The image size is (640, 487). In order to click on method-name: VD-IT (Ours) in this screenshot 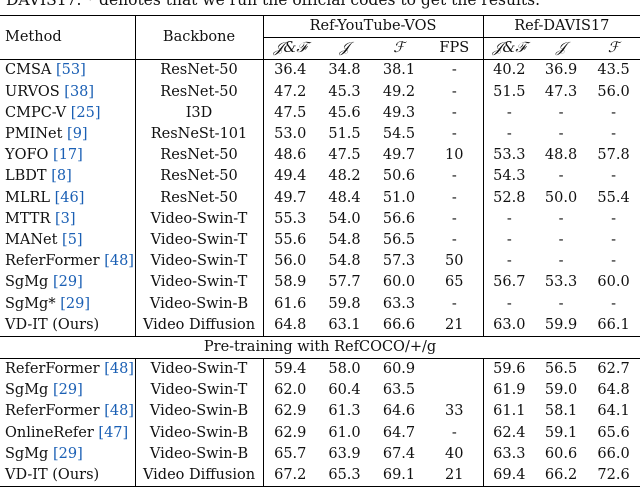, I will do `click(52, 475)`.